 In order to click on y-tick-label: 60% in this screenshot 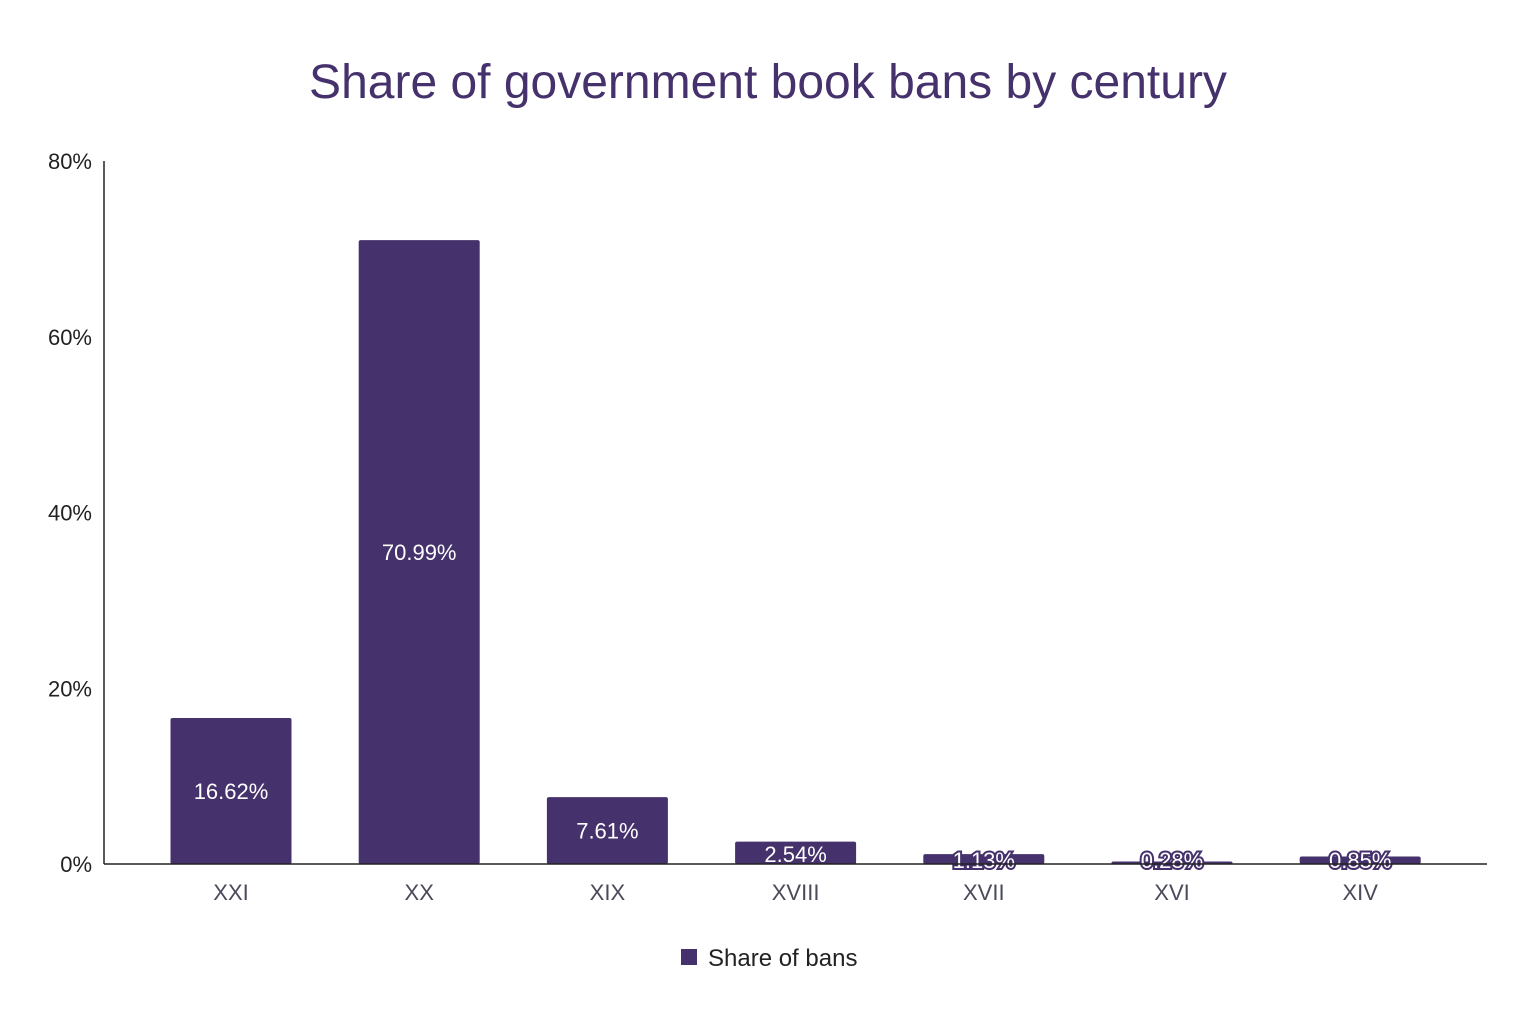, I will do `click(70, 337)`.